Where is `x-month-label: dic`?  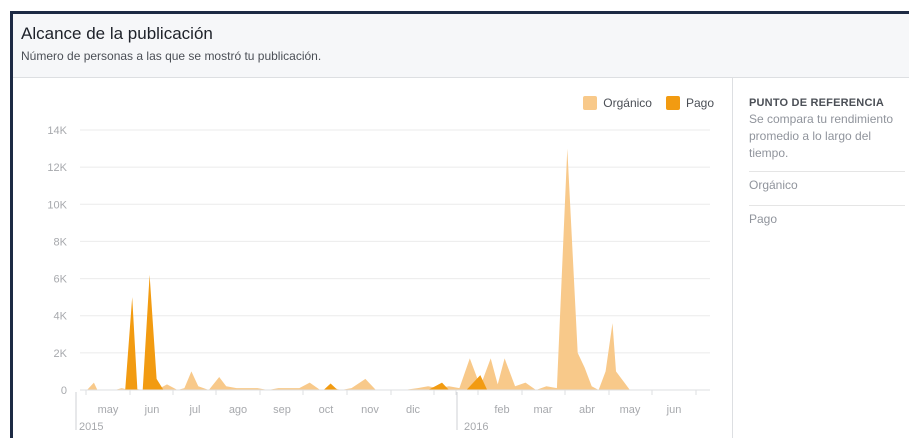
x-month-label: dic is located at coordinates (413, 410).